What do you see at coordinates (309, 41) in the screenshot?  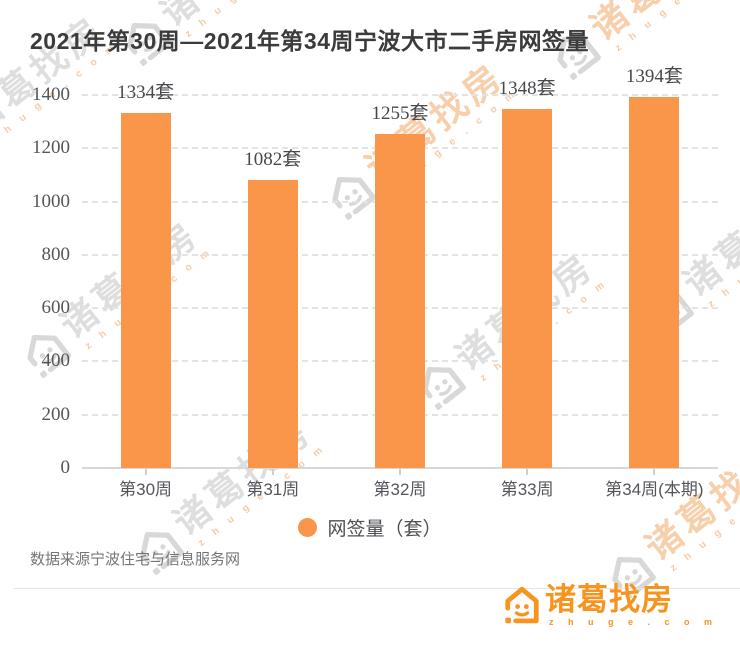 I see `chart-title: 2021年第30周—2021年第34周宁波大市二手房网签量` at bounding box center [309, 41].